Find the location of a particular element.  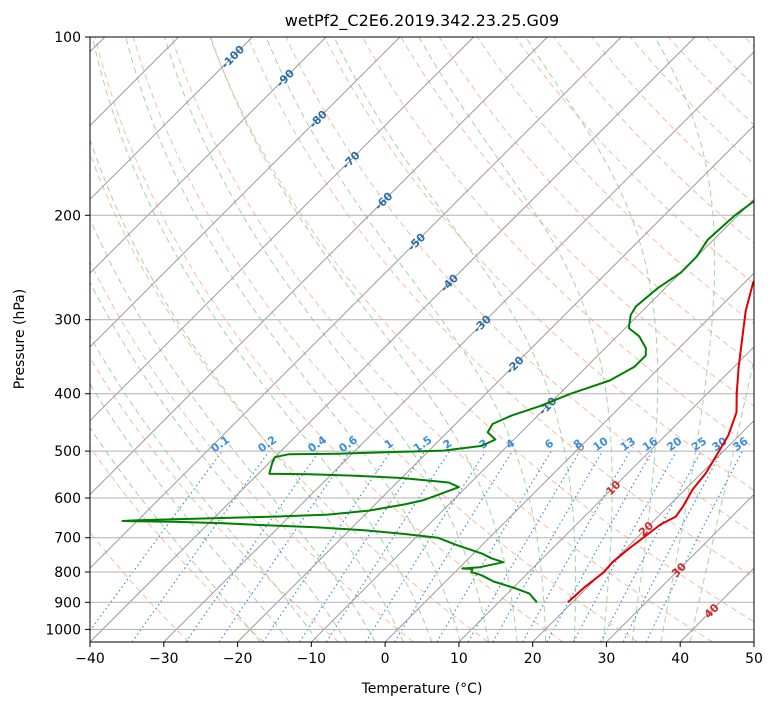

y-tick-label: 500 is located at coordinates (67, 452).